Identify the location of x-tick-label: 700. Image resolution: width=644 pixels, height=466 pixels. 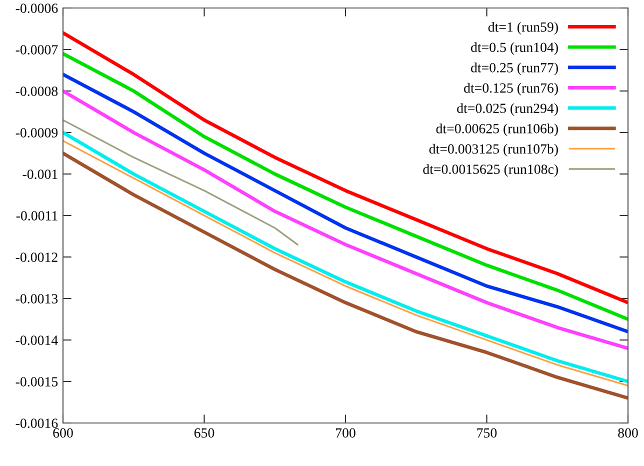
(346, 433).